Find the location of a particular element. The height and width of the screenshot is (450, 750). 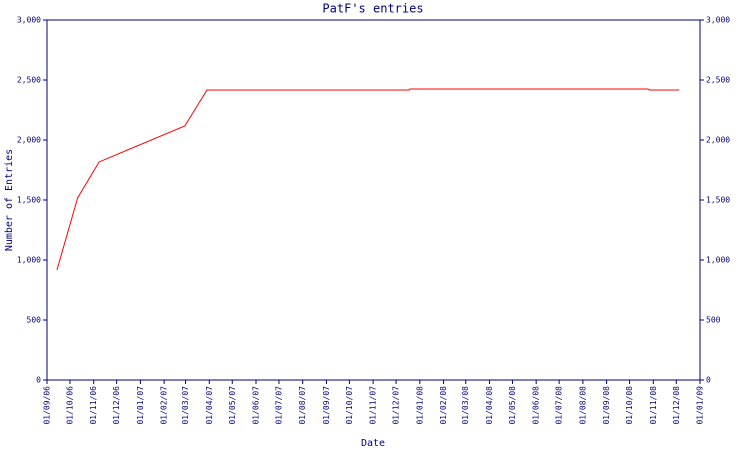

x-tick-label: 01/04/08 is located at coordinates (489, 405).